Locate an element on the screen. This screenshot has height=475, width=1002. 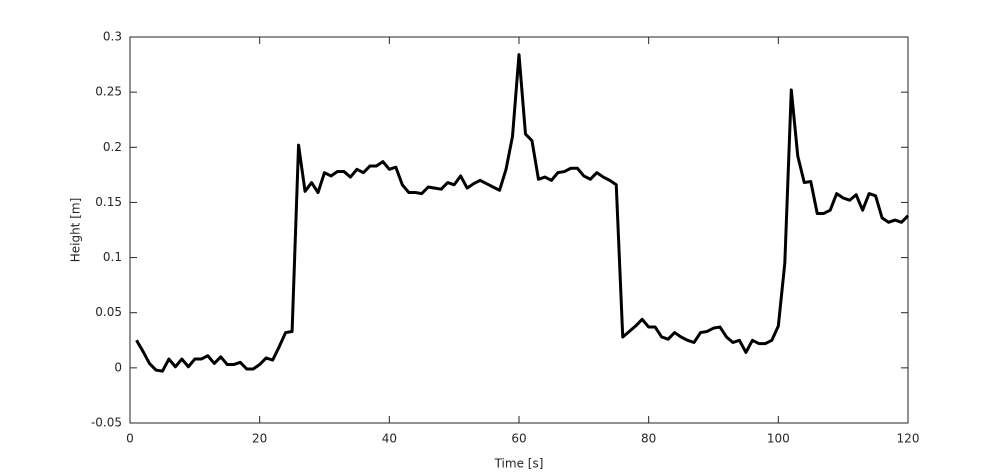
y-tick-label: 0.05 is located at coordinates (108, 312).